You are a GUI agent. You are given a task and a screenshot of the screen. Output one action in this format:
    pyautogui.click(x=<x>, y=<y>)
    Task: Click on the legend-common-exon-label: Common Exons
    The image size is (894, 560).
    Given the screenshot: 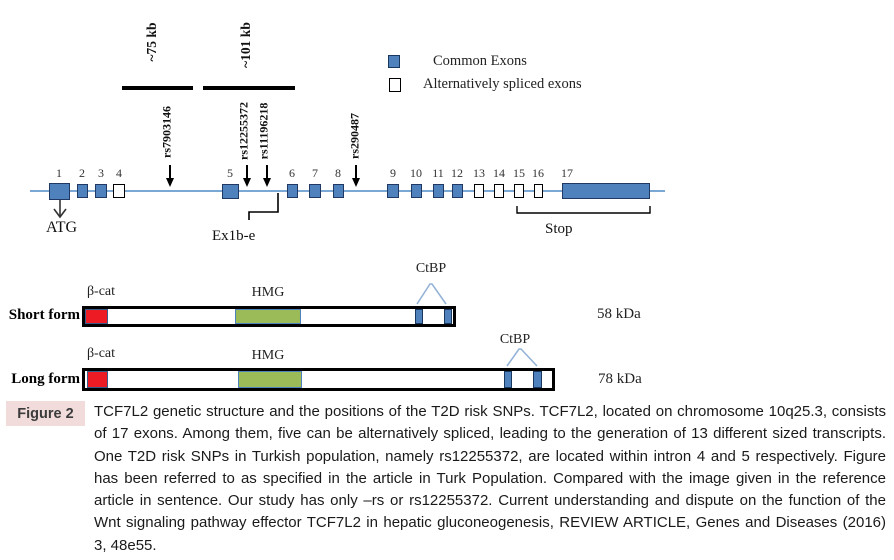 What is the action you would take?
    pyautogui.click(x=480, y=61)
    